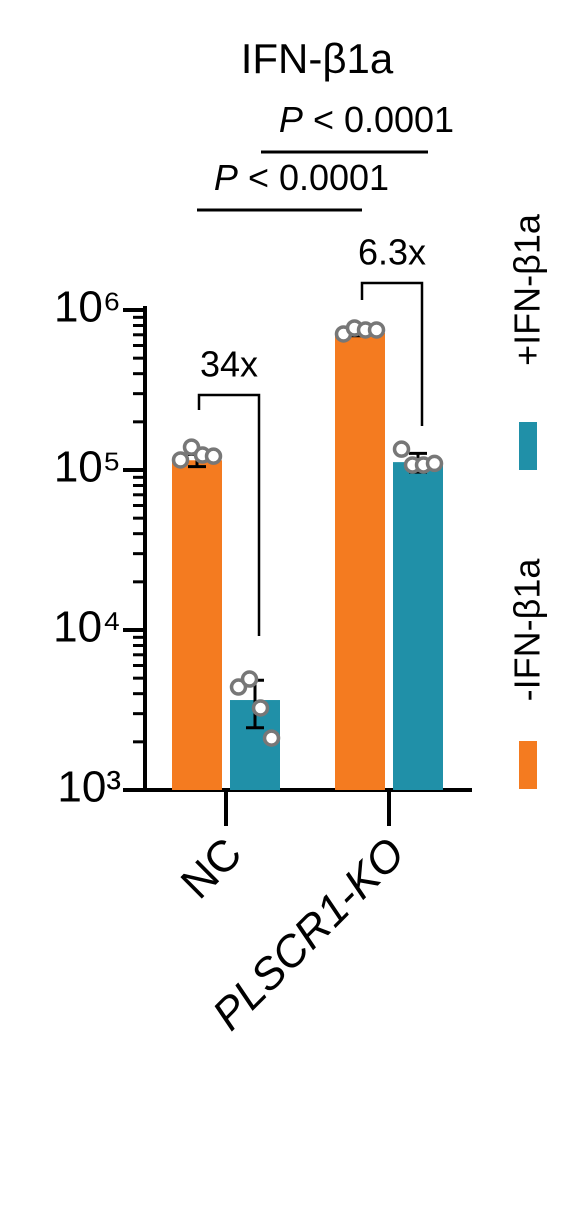 Image resolution: width=580 pixels, height=1215 pixels. Describe the element at coordinates (527, 630) in the screenshot. I see `legend-label: -IFN-β1a` at that location.